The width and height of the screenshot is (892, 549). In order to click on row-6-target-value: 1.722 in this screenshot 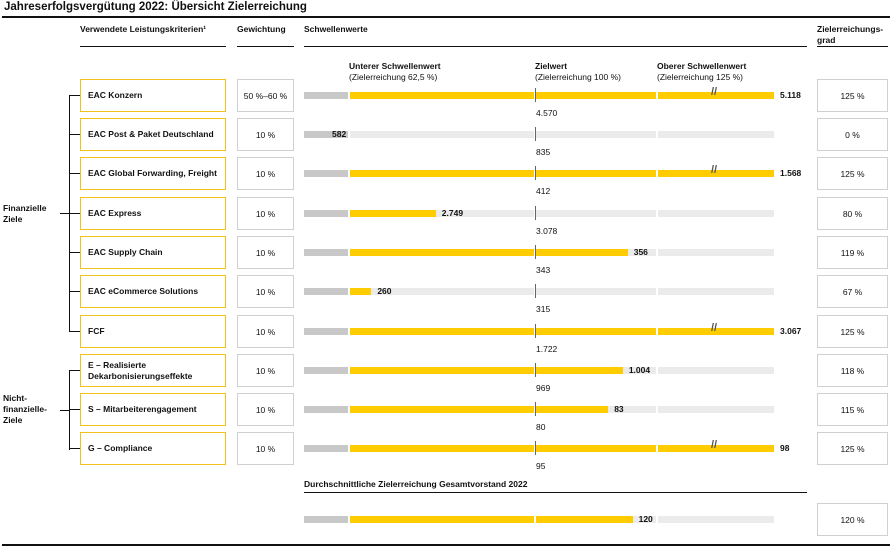, I will do `click(547, 349)`.